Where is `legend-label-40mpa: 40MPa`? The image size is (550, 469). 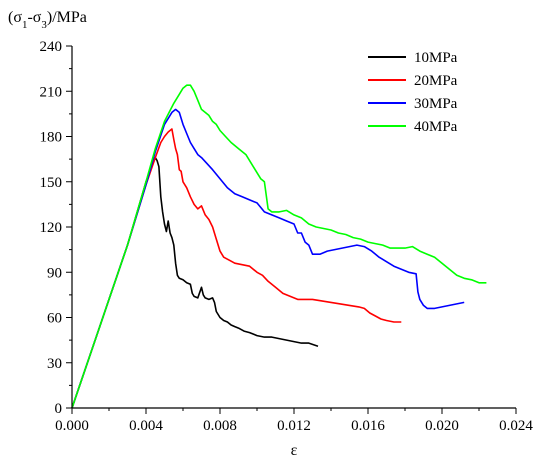 legend-label-40mpa: 40MPa is located at coordinates (436, 127).